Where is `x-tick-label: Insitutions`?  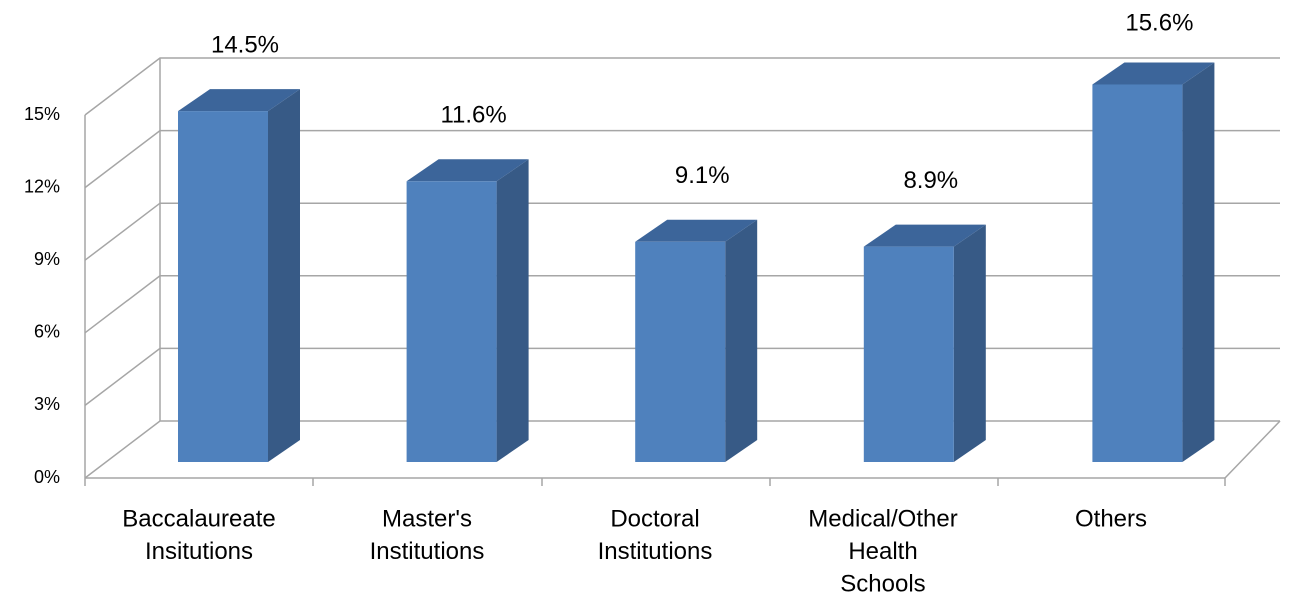 x-tick-label: Insitutions is located at coordinates (199, 551).